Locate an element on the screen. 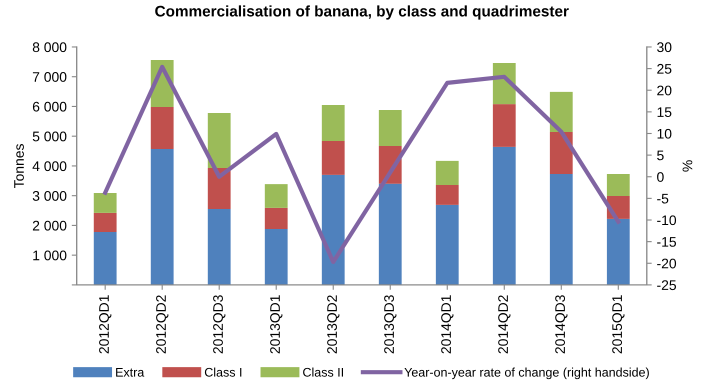 This screenshot has height=385, width=710. y2-tick-label: 5 is located at coordinates (660, 155).